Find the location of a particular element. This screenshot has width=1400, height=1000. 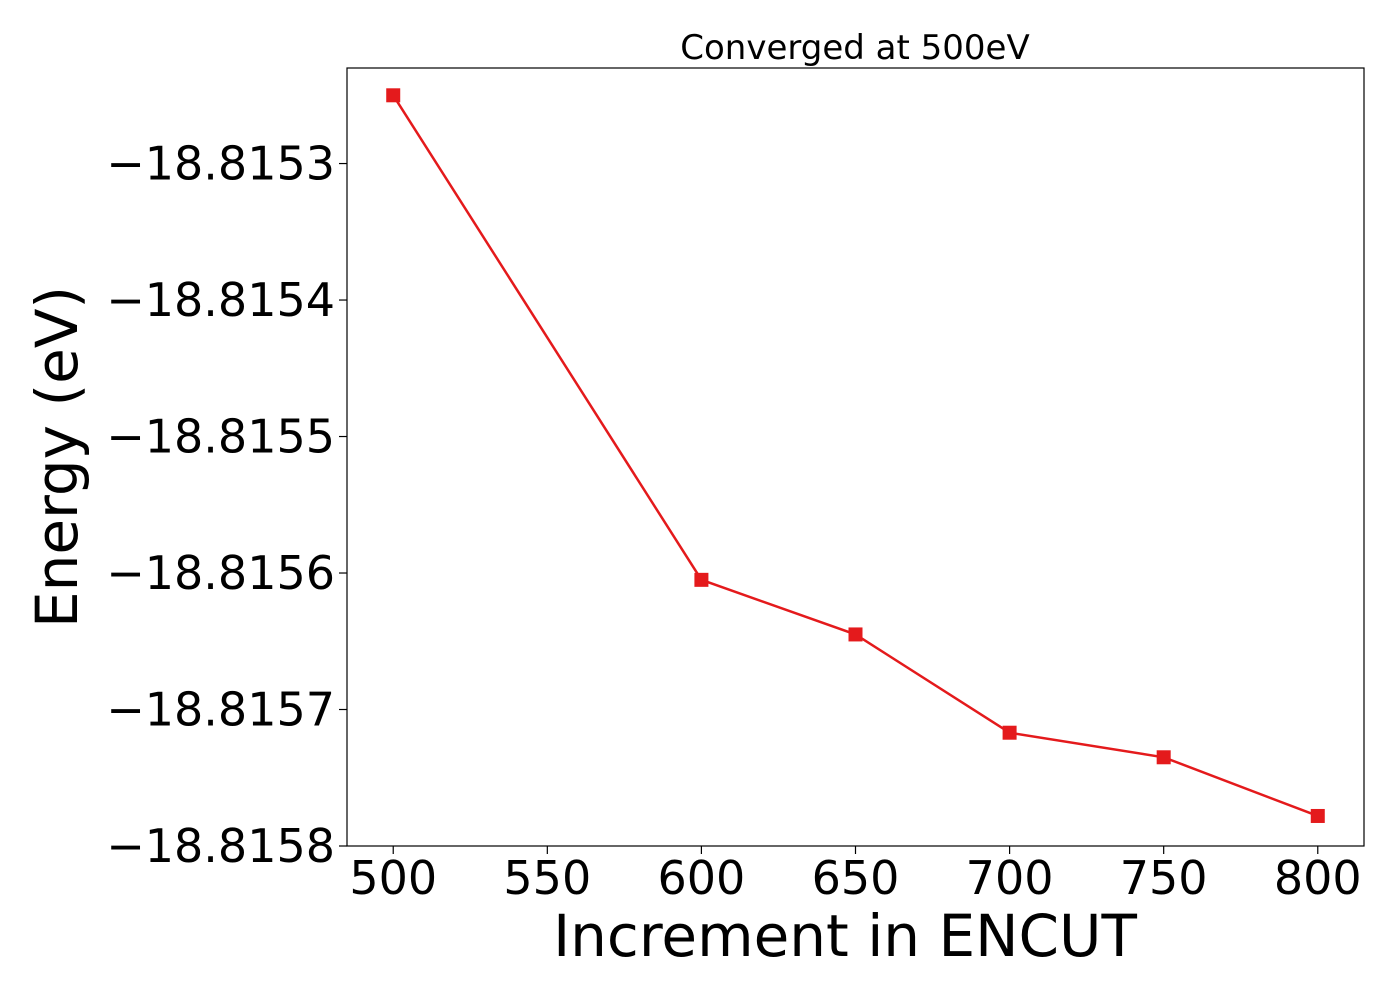

x-tick-label: 500 is located at coordinates (393, 878).